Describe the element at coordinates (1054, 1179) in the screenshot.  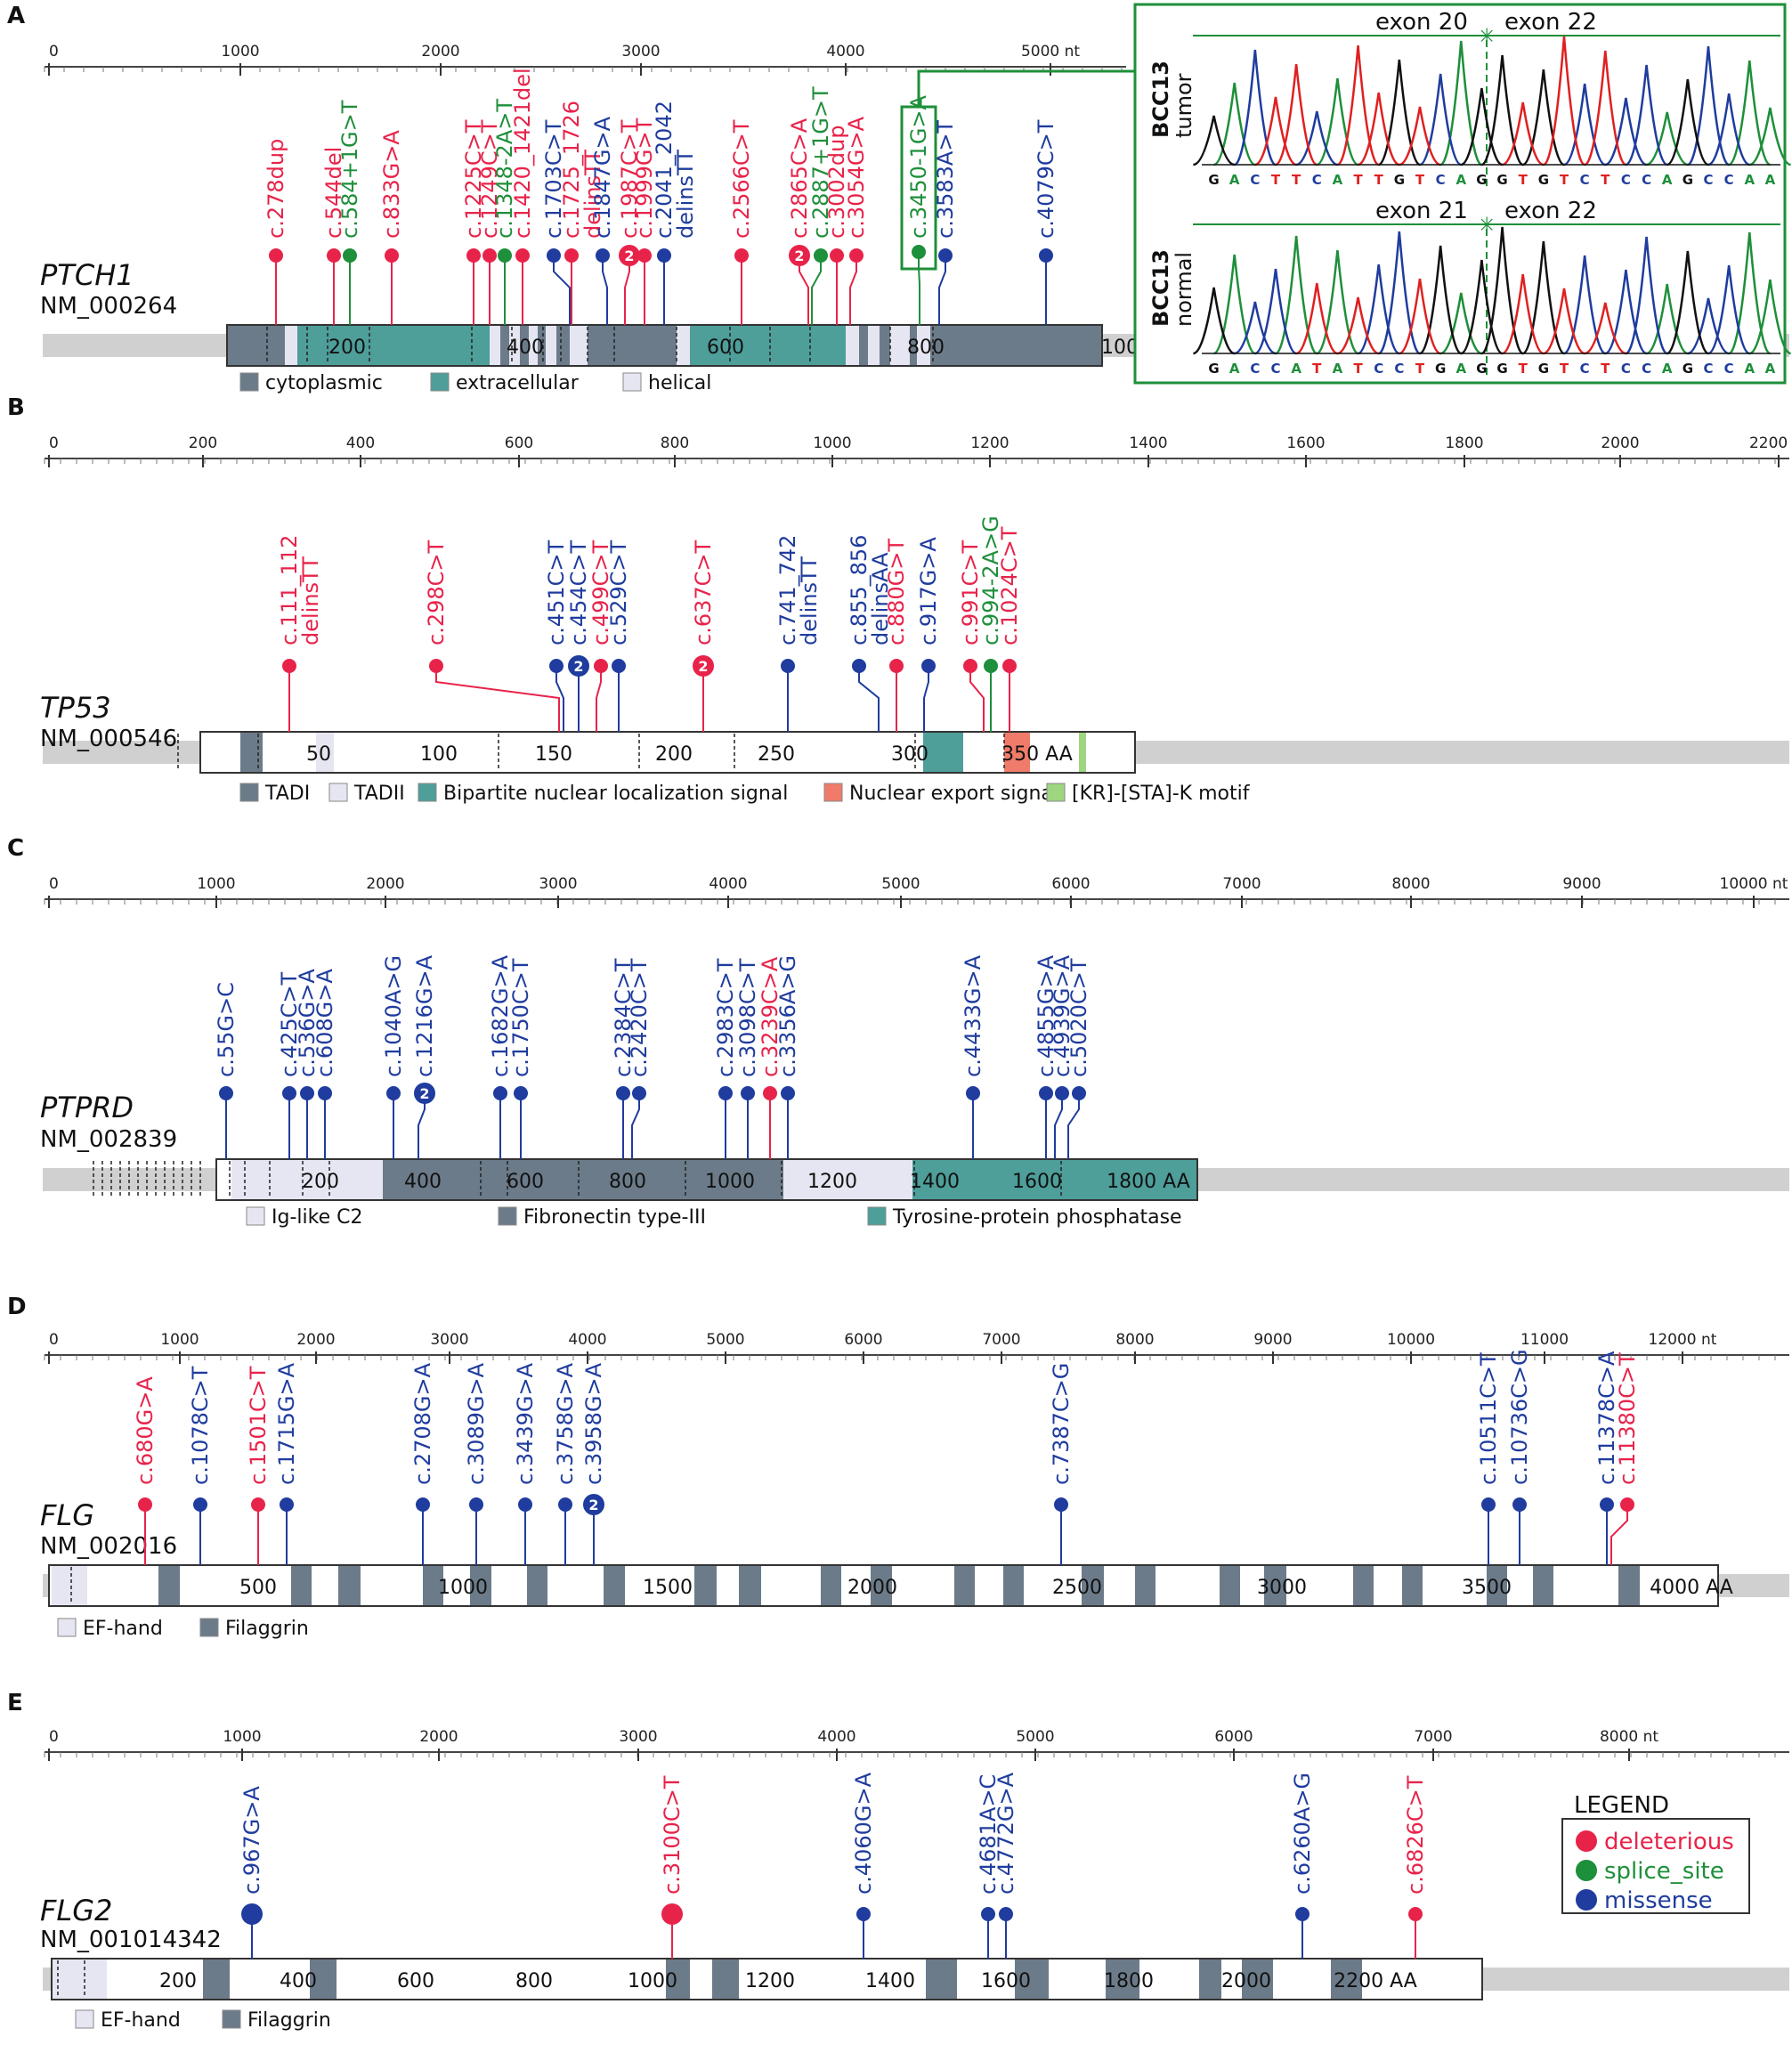
I see `domain-teal` at that location.